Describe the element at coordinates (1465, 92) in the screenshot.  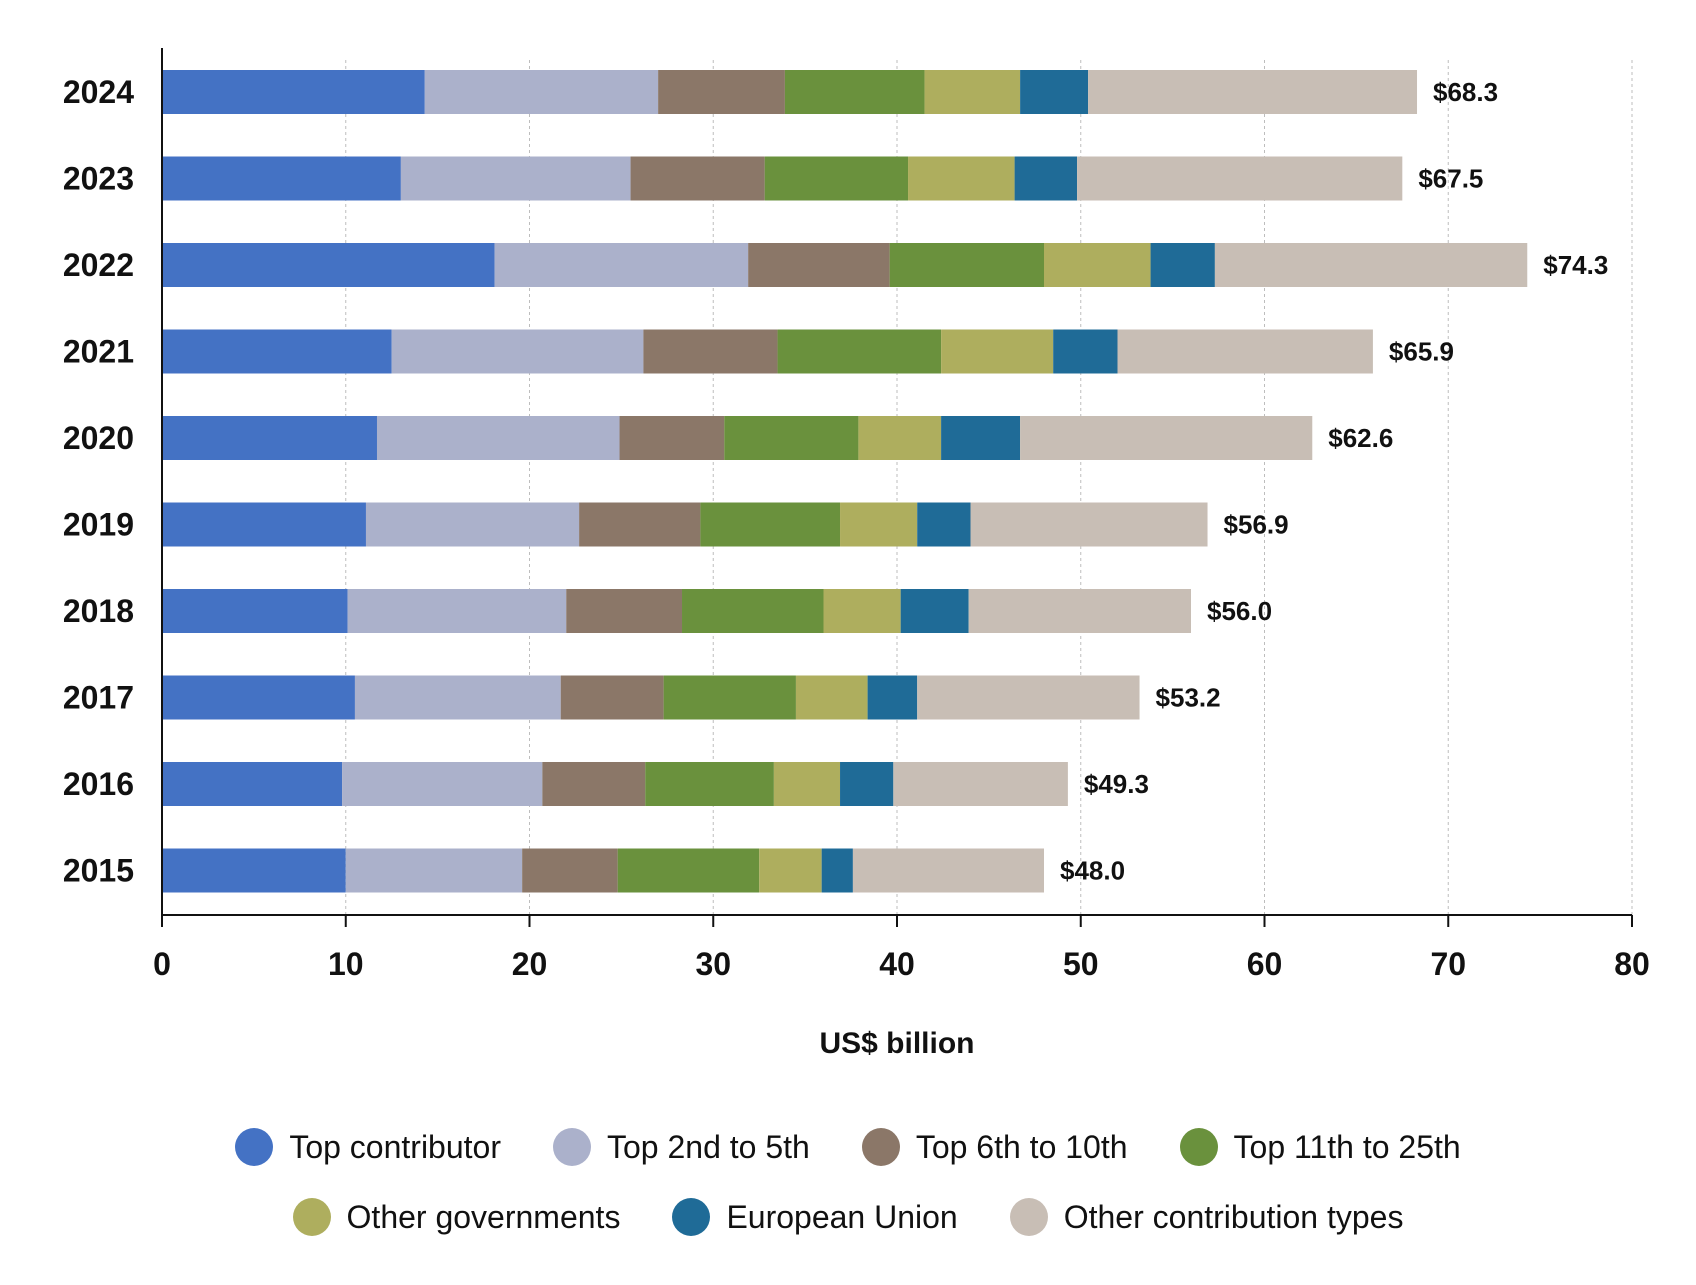
I see `total-label: $68.3` at that location.